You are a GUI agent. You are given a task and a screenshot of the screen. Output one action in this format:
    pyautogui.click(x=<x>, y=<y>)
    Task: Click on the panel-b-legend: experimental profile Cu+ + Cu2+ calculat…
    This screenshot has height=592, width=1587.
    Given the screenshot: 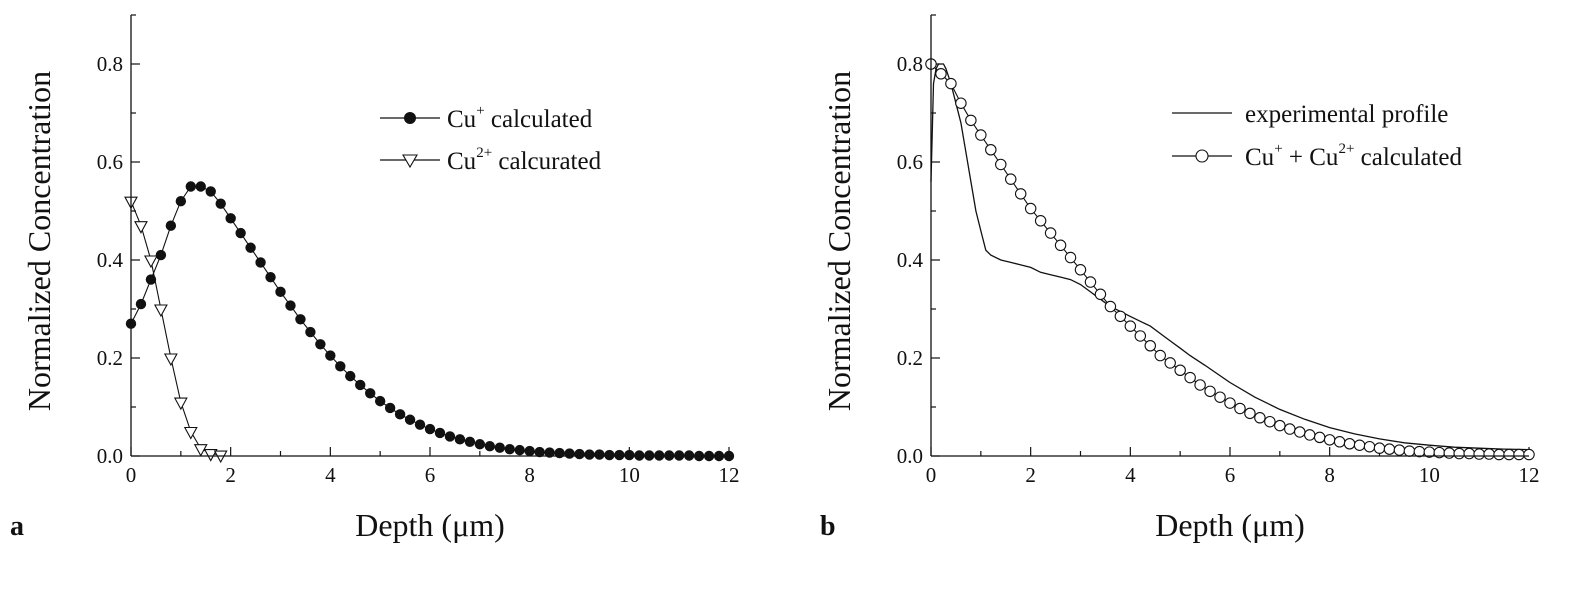 What is the action you would take?
    pyautogui.click(x=1317, y=136)
    